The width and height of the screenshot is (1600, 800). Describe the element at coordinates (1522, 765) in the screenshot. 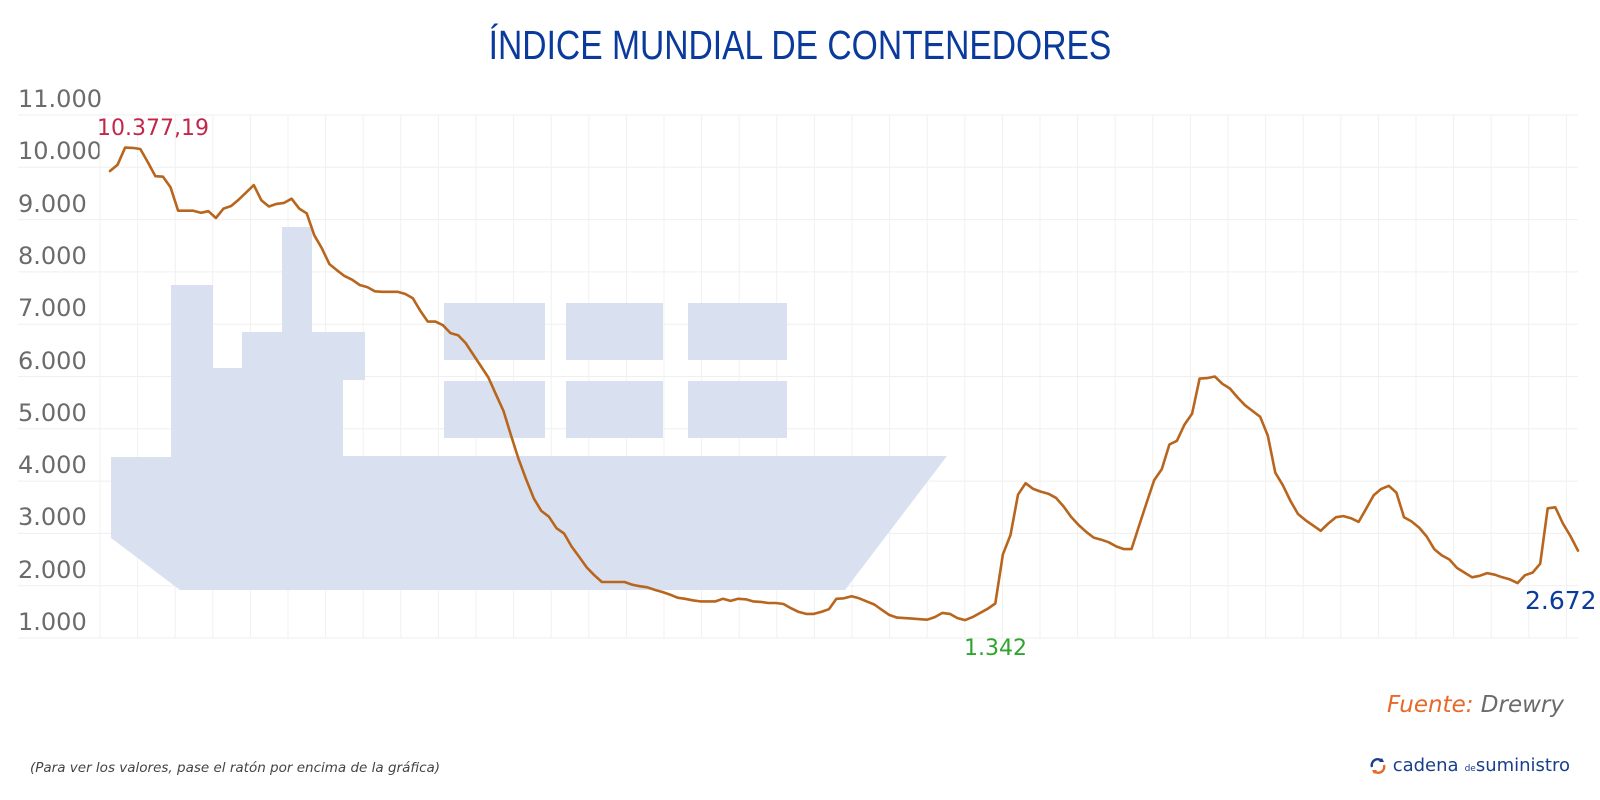

I see `logo-text-suministro: suministro` at that location.